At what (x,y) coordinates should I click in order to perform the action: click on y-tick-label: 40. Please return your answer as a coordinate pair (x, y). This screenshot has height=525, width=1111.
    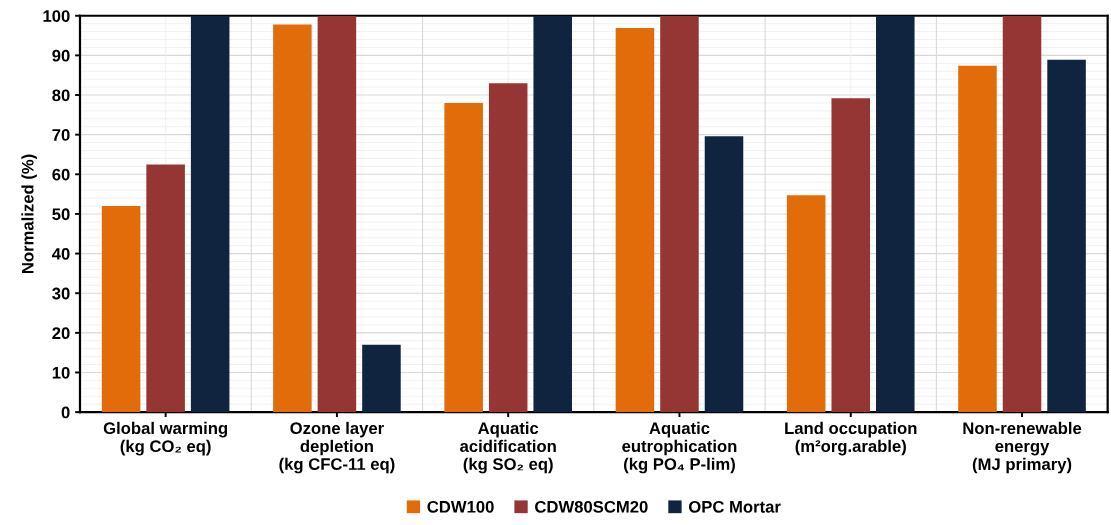
    Looking at the image, I should click on (60, 253).